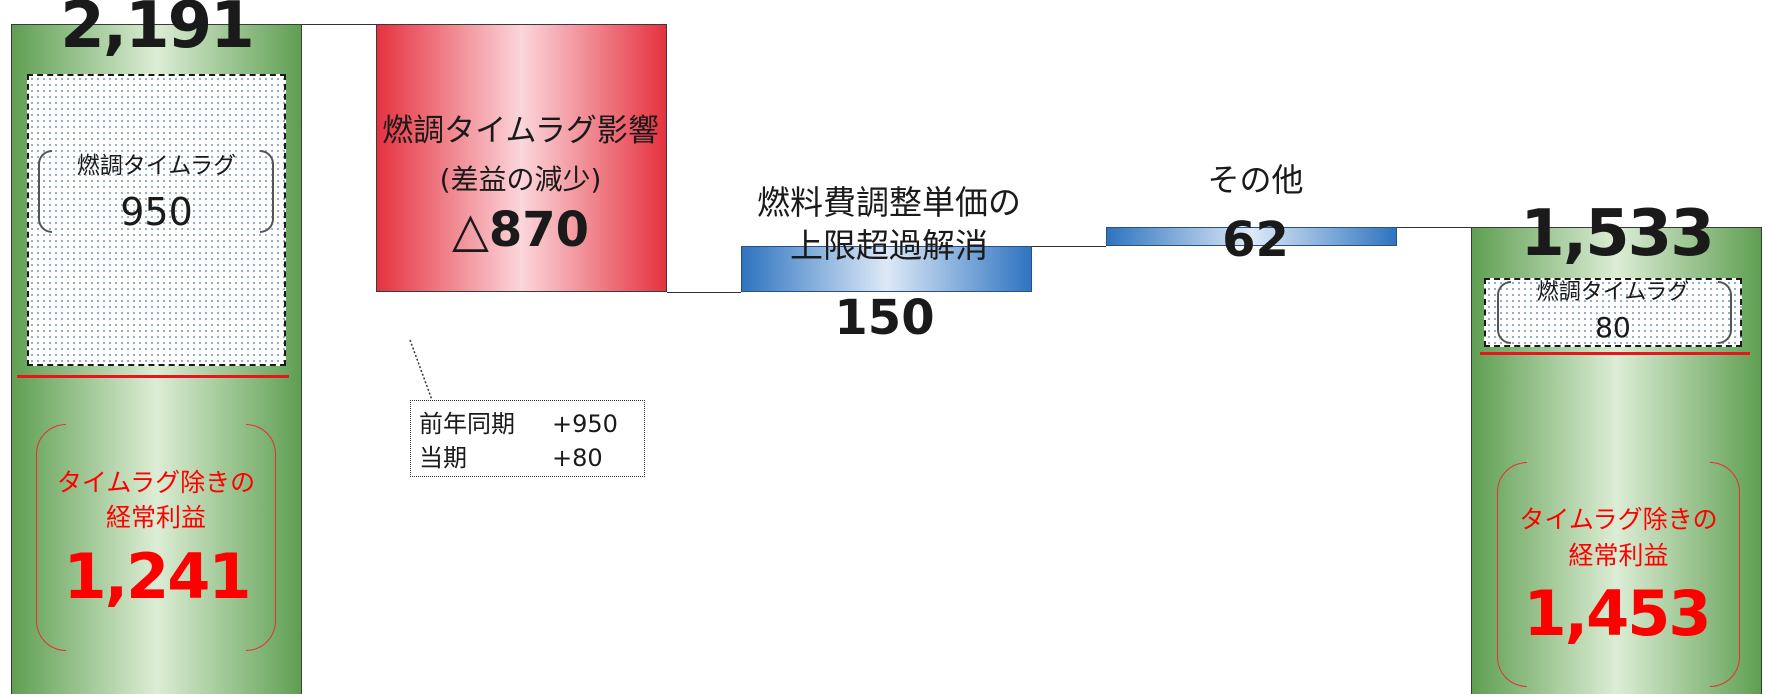 Image resolution: width=1767 pixels, height=694 pixels. I want to click on end-timelag-value: 80, so click(1613, 327).